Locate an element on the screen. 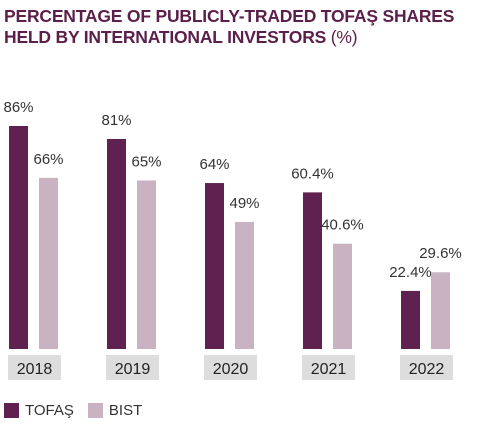  chart-title-unit: (%) is located at coordinates (344, 37).